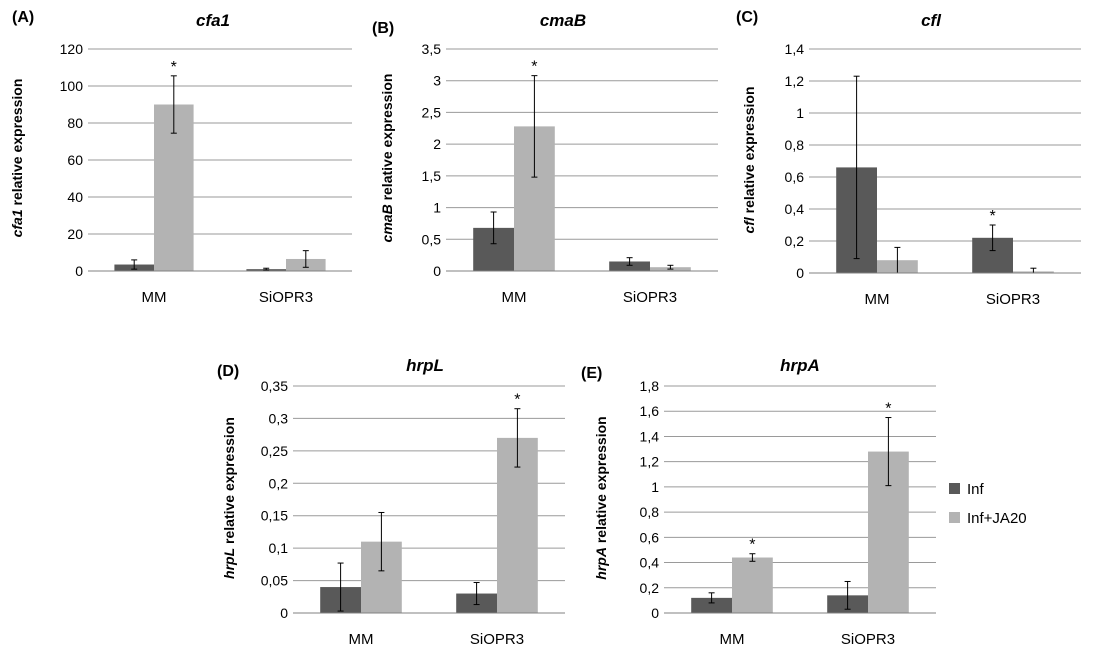 The height and width of the screenshot is (648, 1096). Describe the element at coordinates (387, 223) in the screenshot. I see `y-axis-label-gene: cmaB` at that location.